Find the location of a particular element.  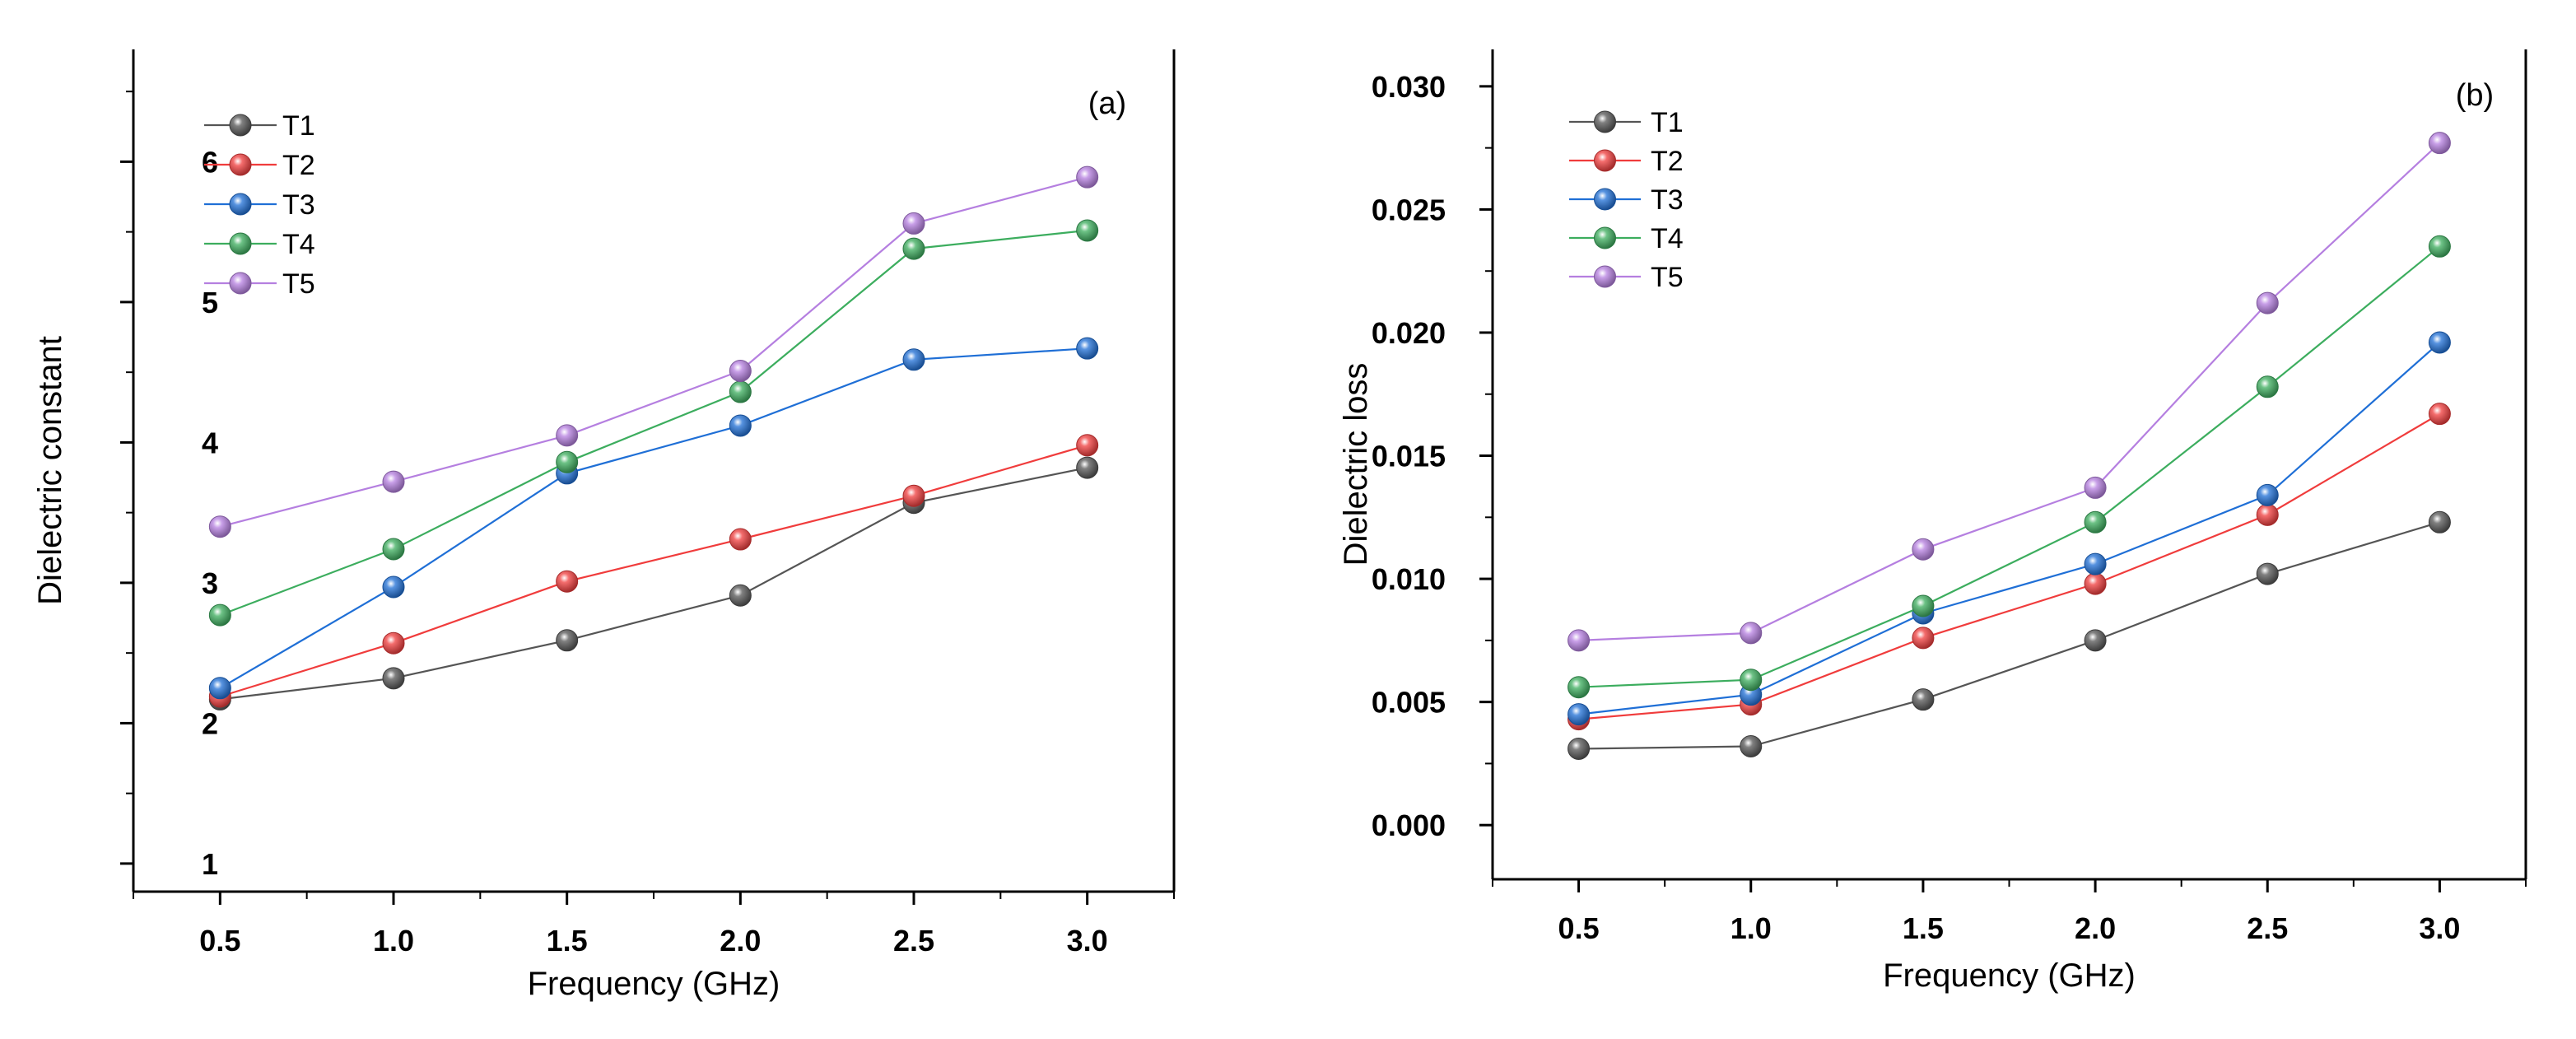

y-tick-label: 0.010 is located at coordinates (1409, 579).